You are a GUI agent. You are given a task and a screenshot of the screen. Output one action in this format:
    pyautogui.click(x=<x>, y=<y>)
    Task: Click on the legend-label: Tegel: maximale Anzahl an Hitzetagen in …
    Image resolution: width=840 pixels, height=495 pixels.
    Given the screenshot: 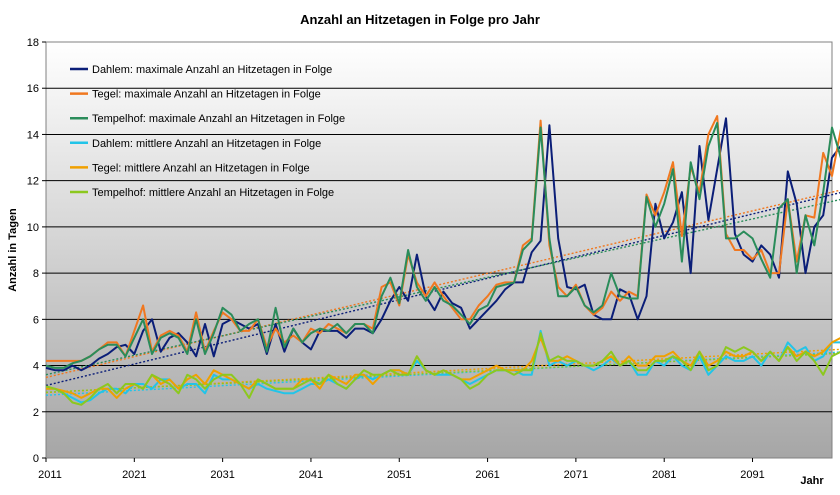 What is the action you would take?
    pyautogui.click(x=206, y=95)
    